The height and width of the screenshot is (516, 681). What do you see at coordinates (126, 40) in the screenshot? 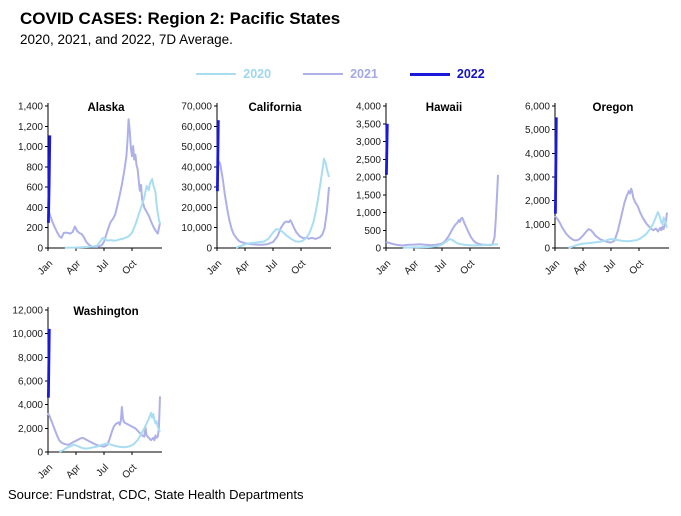
I see `page-subtitle: 2020, 2021, and 2022, 7D Average.` at bounding box center [126, 40].